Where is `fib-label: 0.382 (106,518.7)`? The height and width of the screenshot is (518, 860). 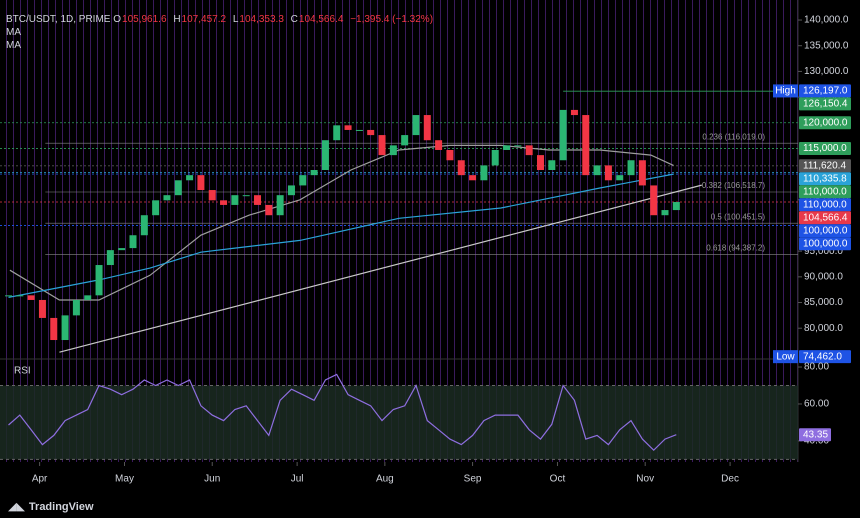 fib-label: 0.382 (106,518.7) is located at coordinates (733, 185).